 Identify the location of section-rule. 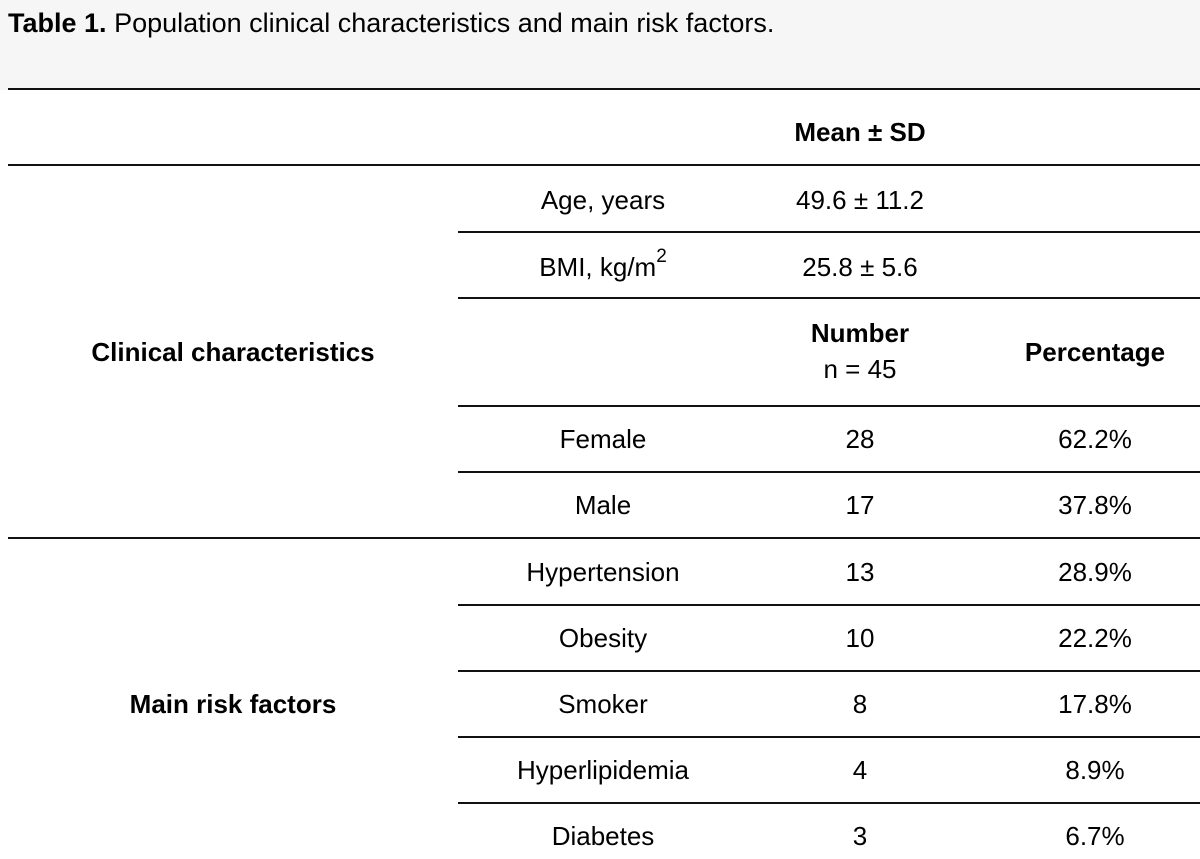
(604, 538).